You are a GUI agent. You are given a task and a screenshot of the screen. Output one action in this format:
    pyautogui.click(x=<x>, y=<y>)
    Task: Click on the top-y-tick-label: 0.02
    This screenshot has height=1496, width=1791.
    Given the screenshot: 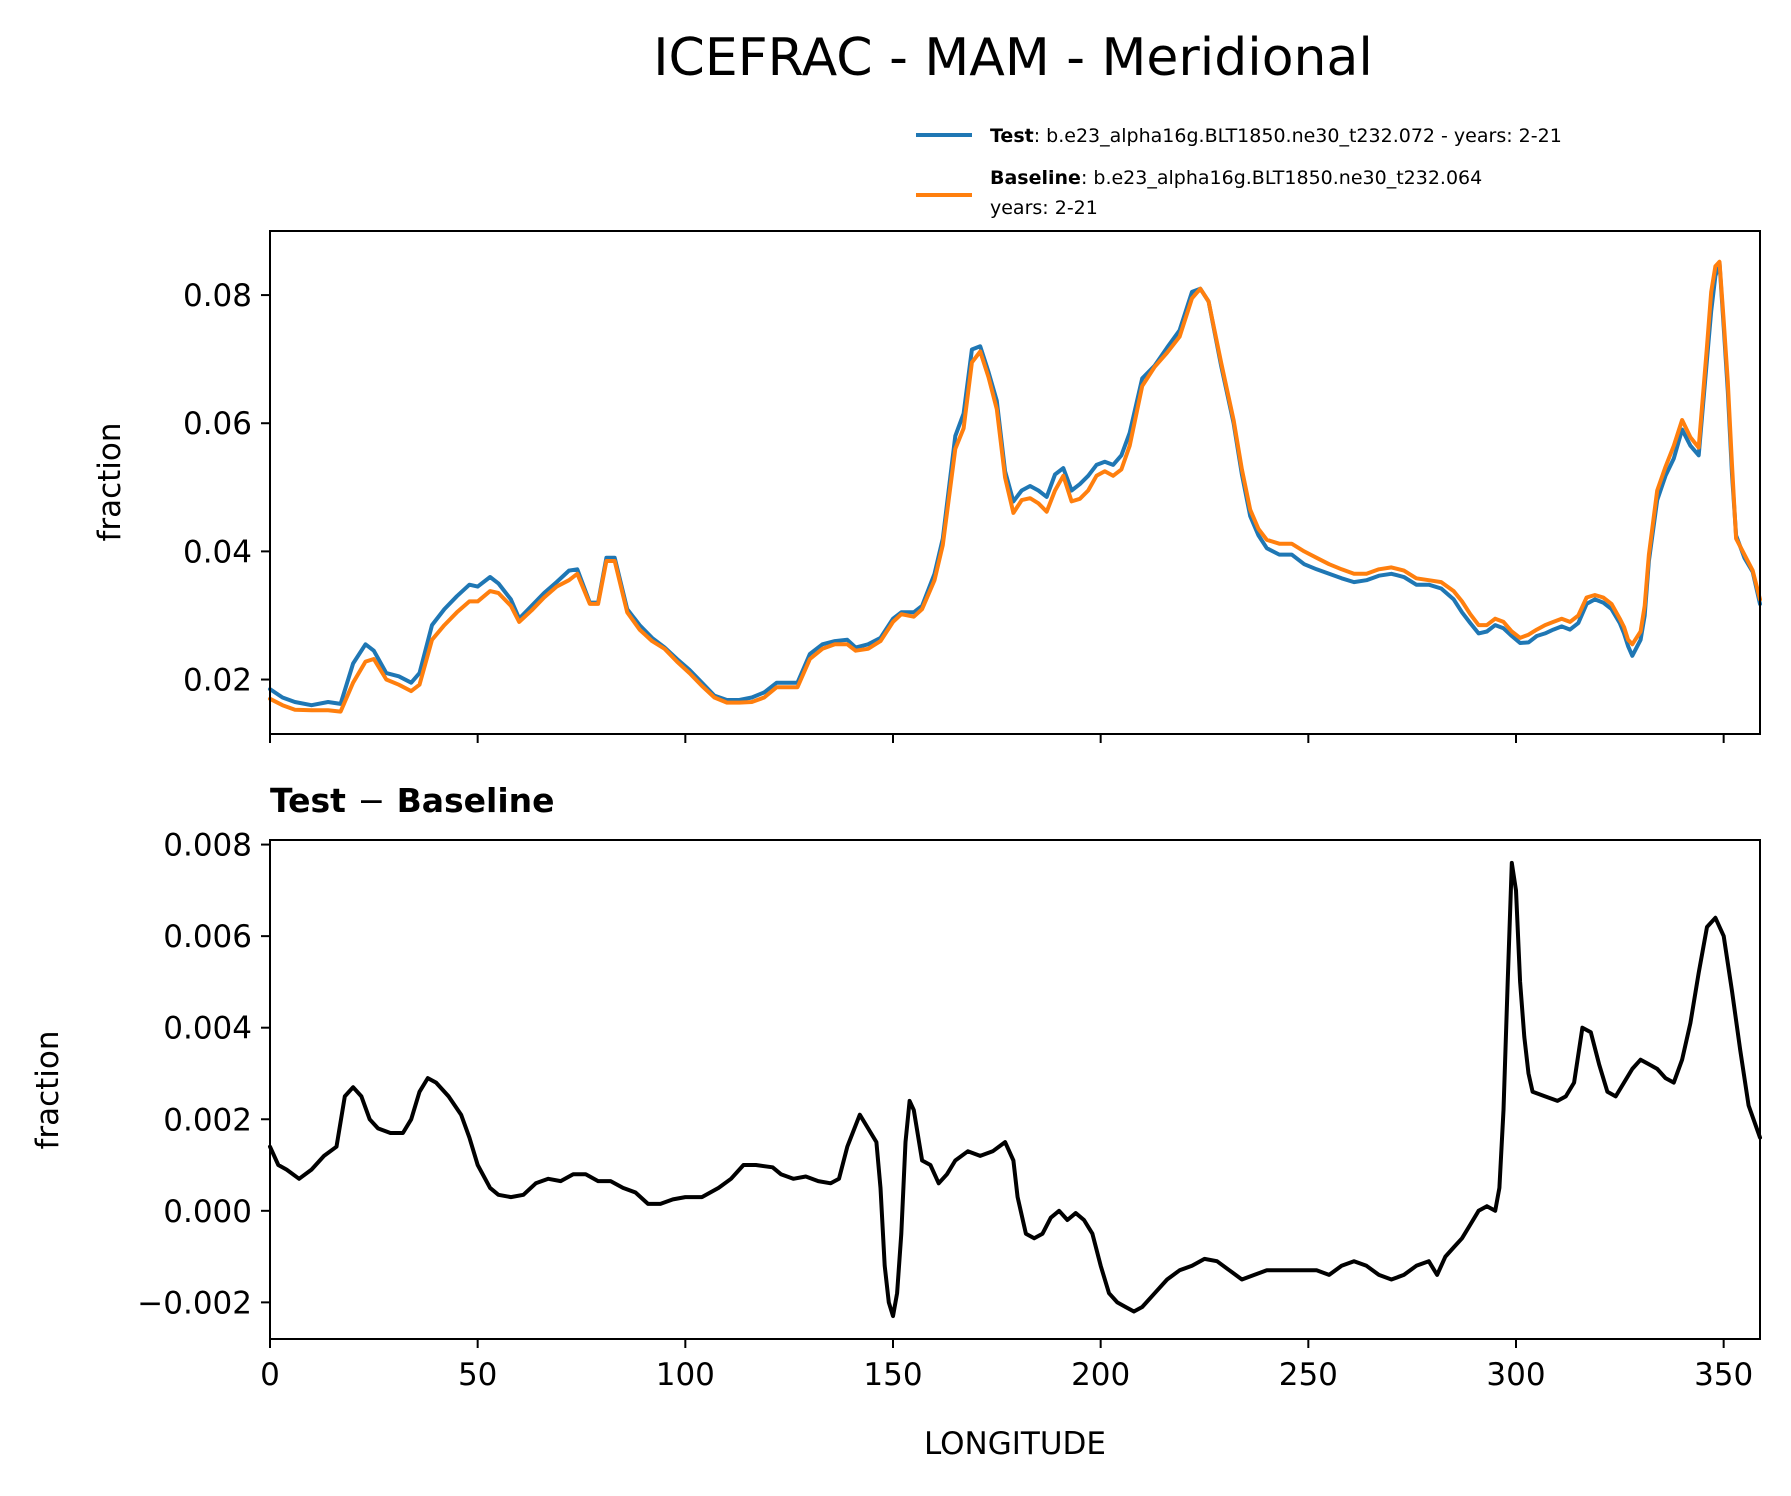 What is the action you would take?
    pyautogui.click(x=217, y=681)
    